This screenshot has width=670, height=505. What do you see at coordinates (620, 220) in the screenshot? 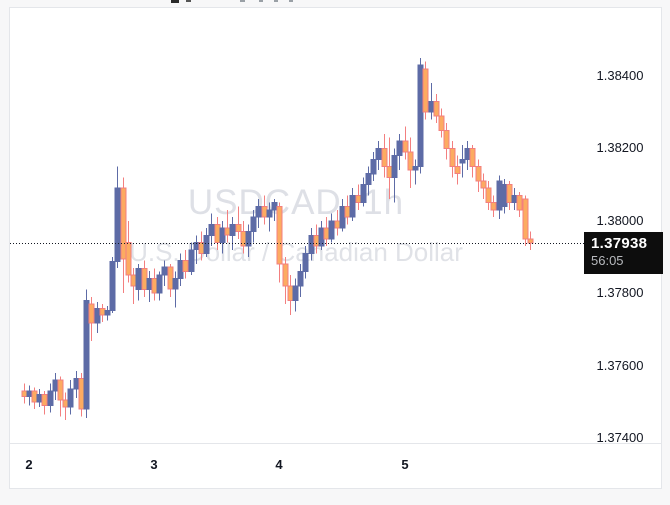
I see `price-tick-label: 1.38000` at bounding box center [620, 220].